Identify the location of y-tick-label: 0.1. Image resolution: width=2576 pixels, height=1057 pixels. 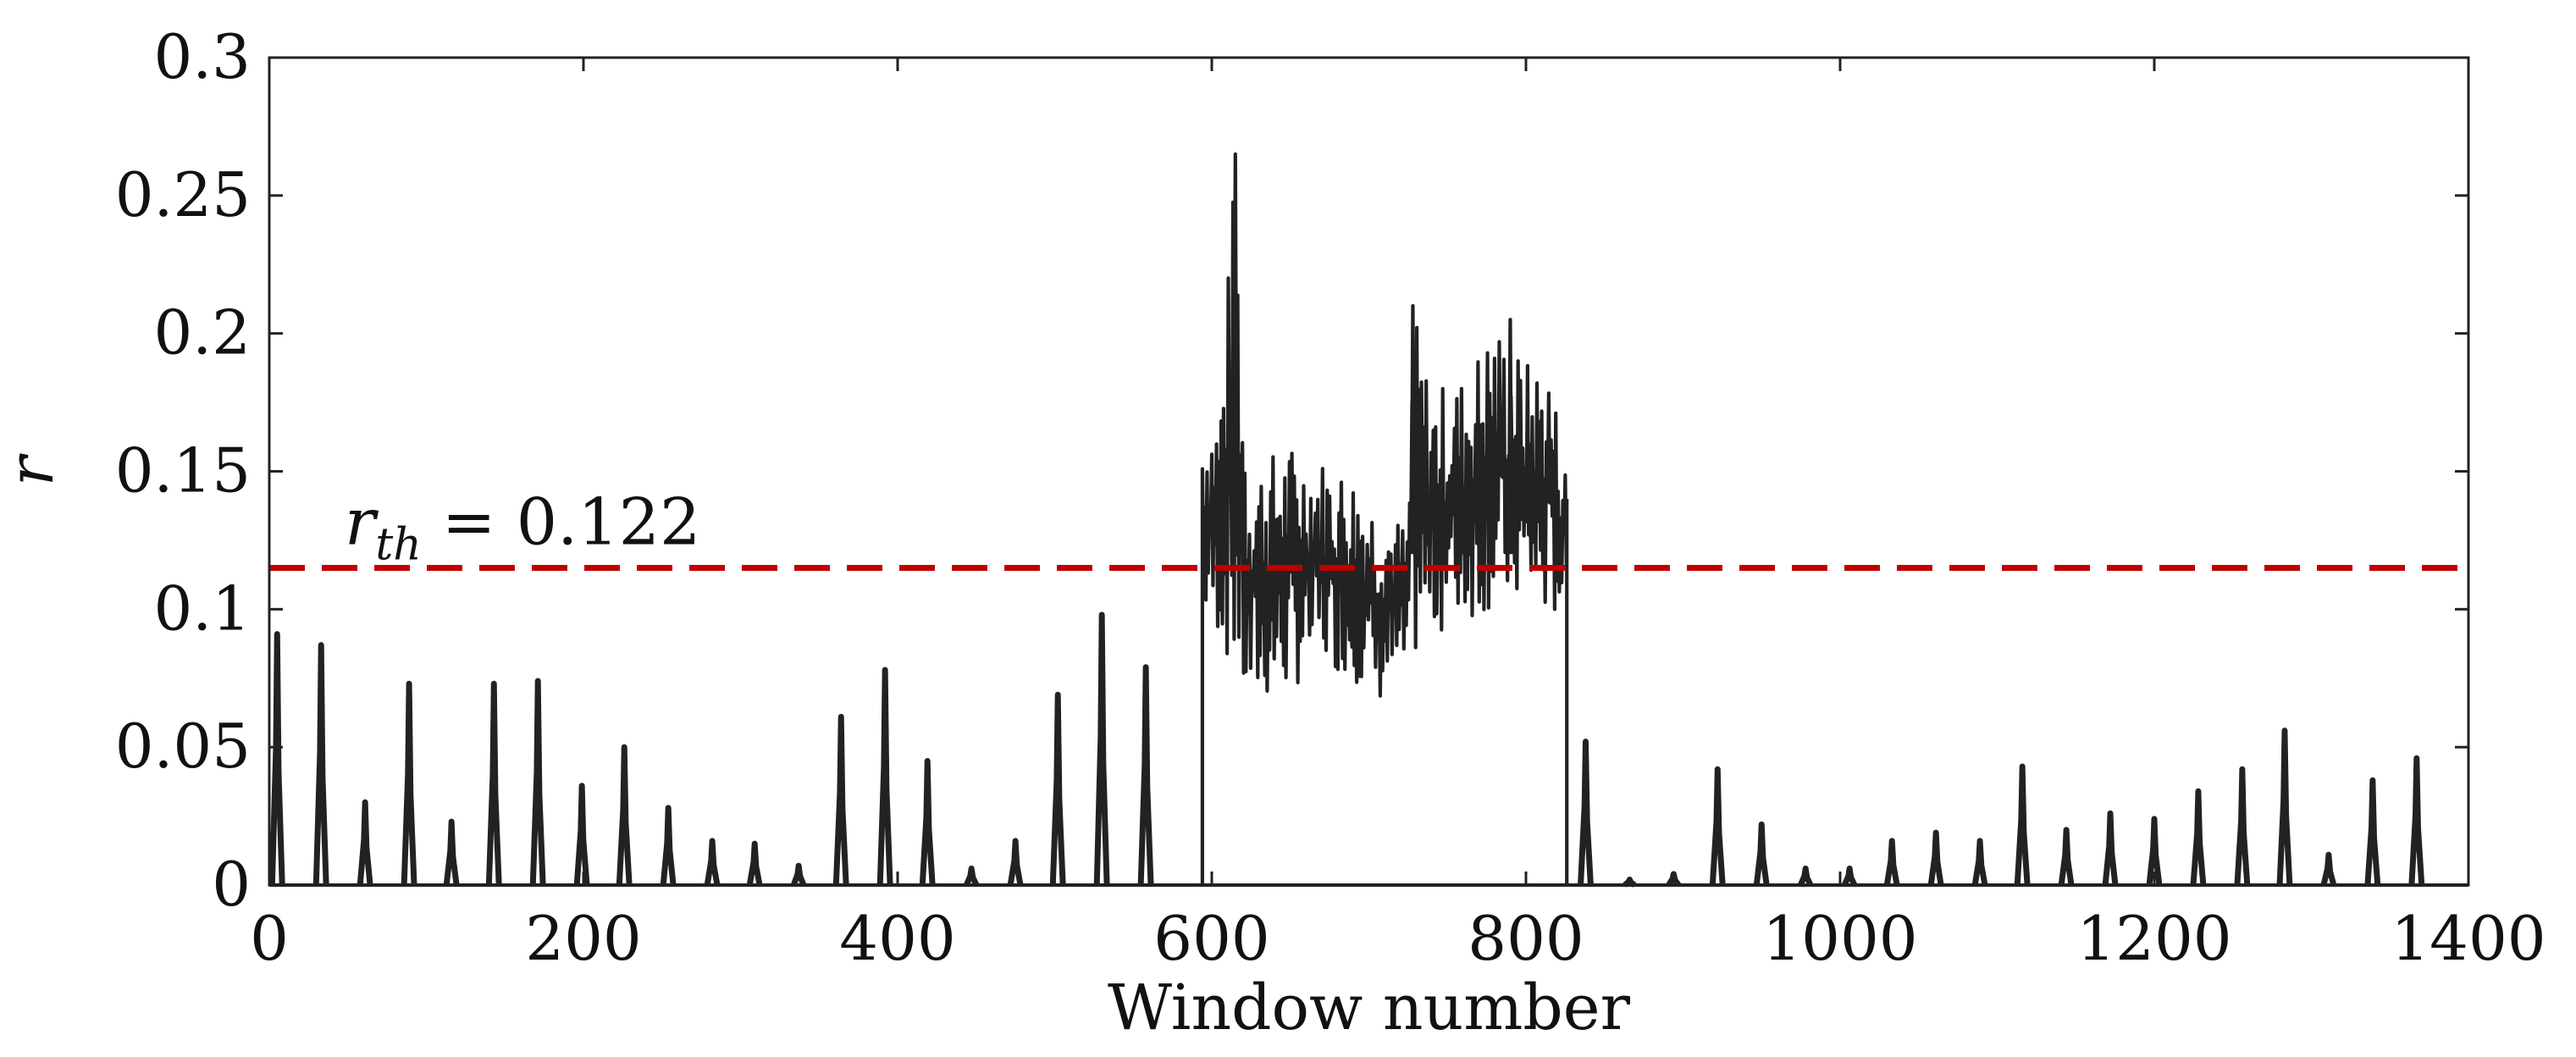
(202, 608).